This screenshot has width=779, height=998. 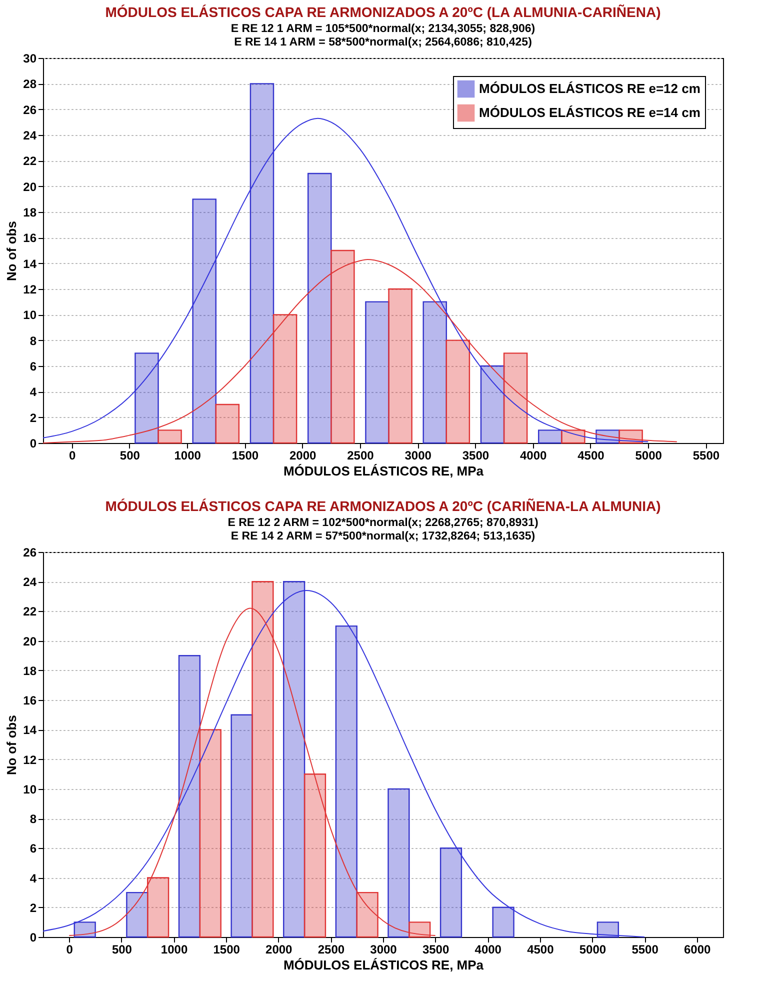 What do you see at coordinates (383, 506) in the screenshot?
I see `chart-title: MÓDULOS ELÁSTICOS CAPA RE ARMONIZADOS A 20ºC (CARIÑENA-LA ALMUNIA)` at bounding box center [383, 506].